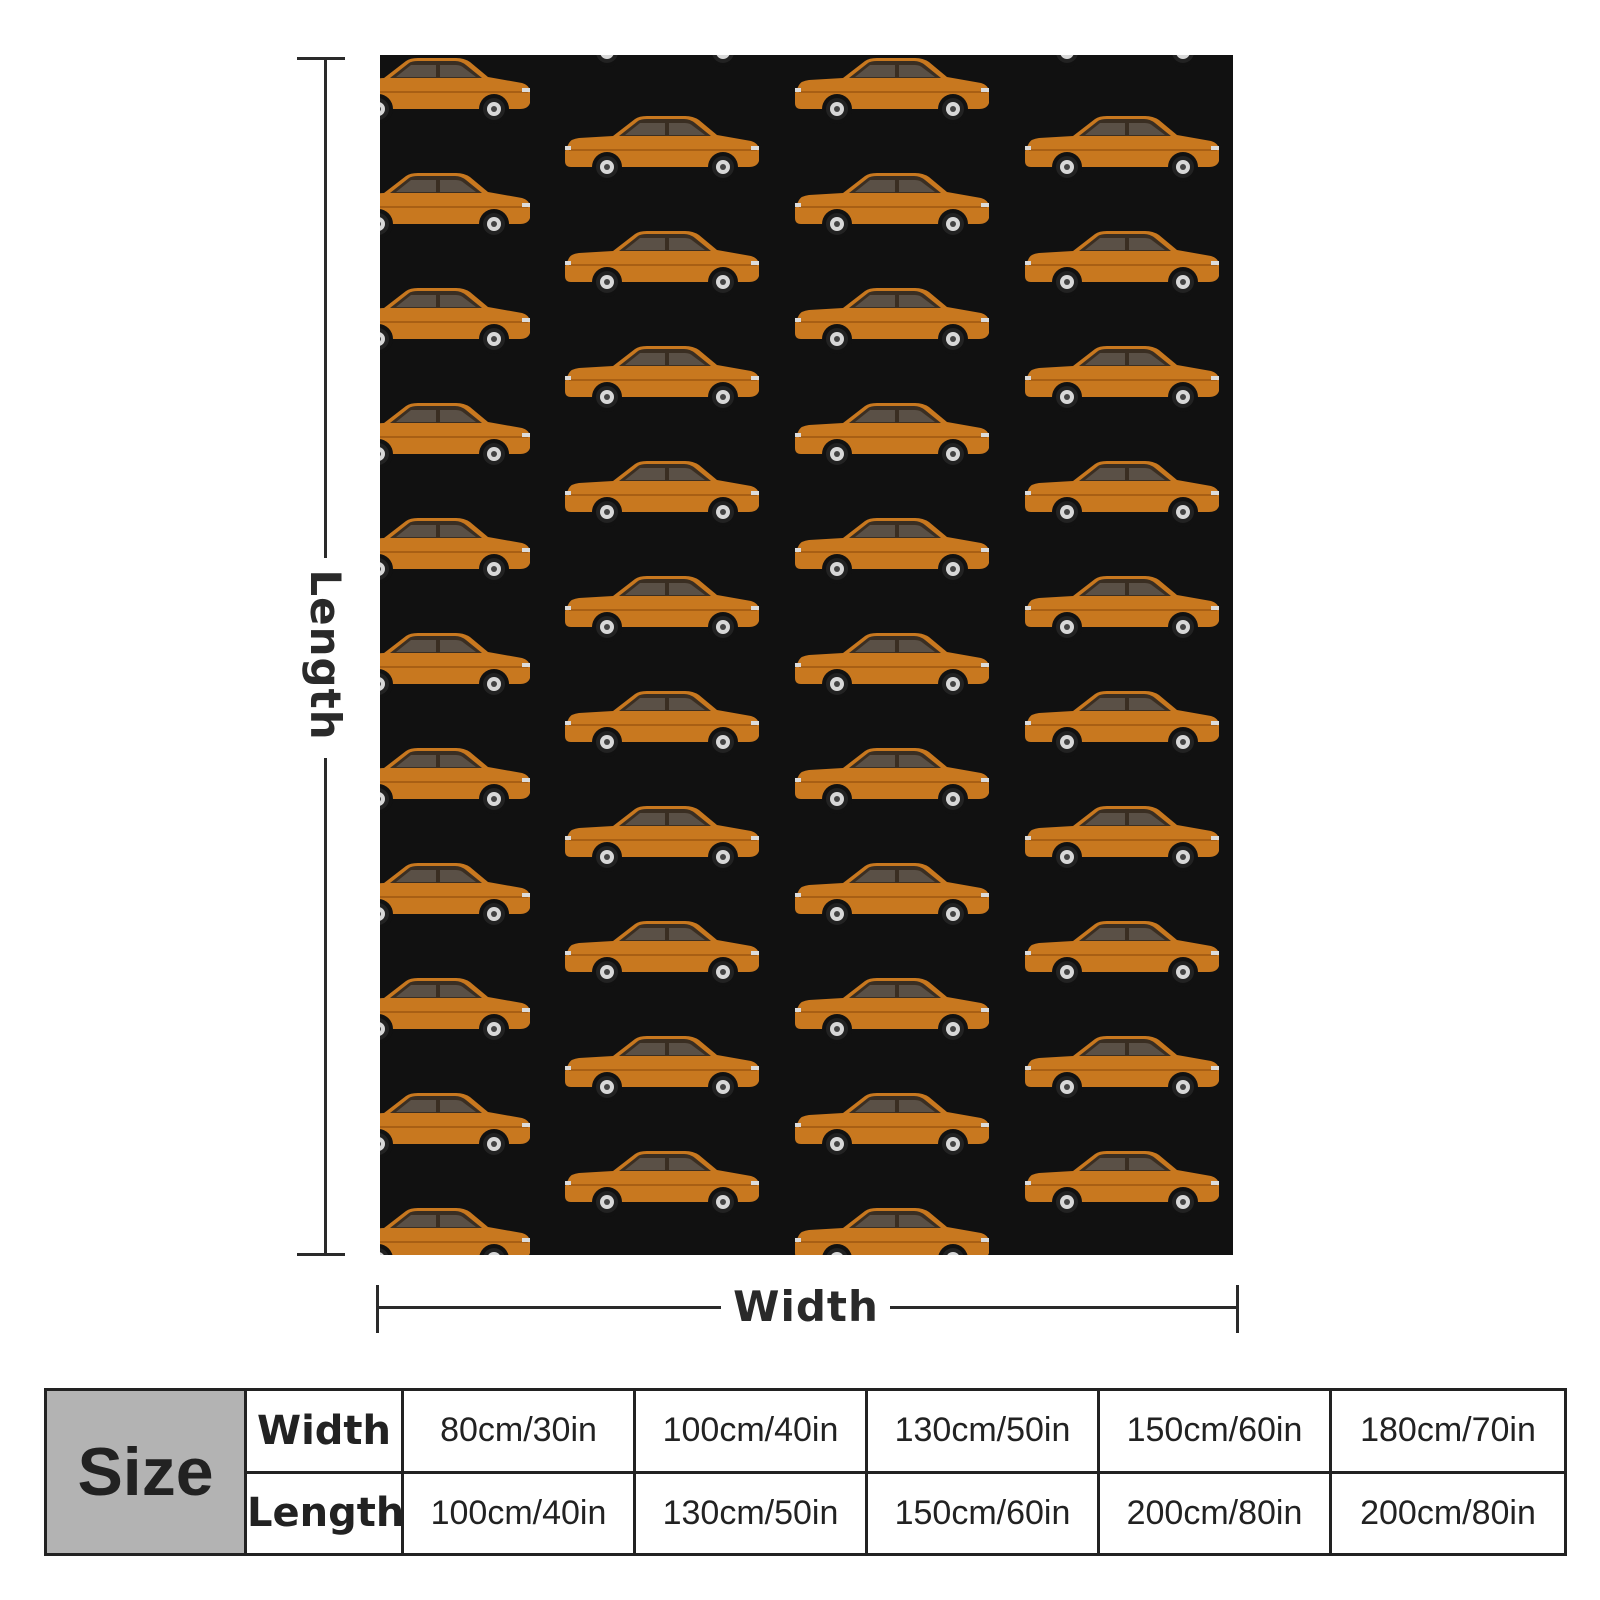  What do you see at coordinates (377, 1309) in the screenshot?
I see `width-left-tick` at bounding box center [377, 1309].